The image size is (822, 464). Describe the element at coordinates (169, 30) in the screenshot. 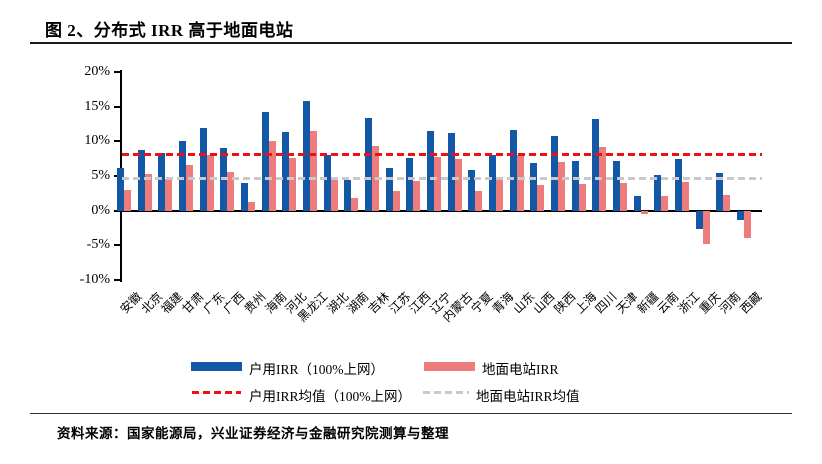

I see `figure-title: 图 2、分布式 IRR 高于地面电站` at that location.